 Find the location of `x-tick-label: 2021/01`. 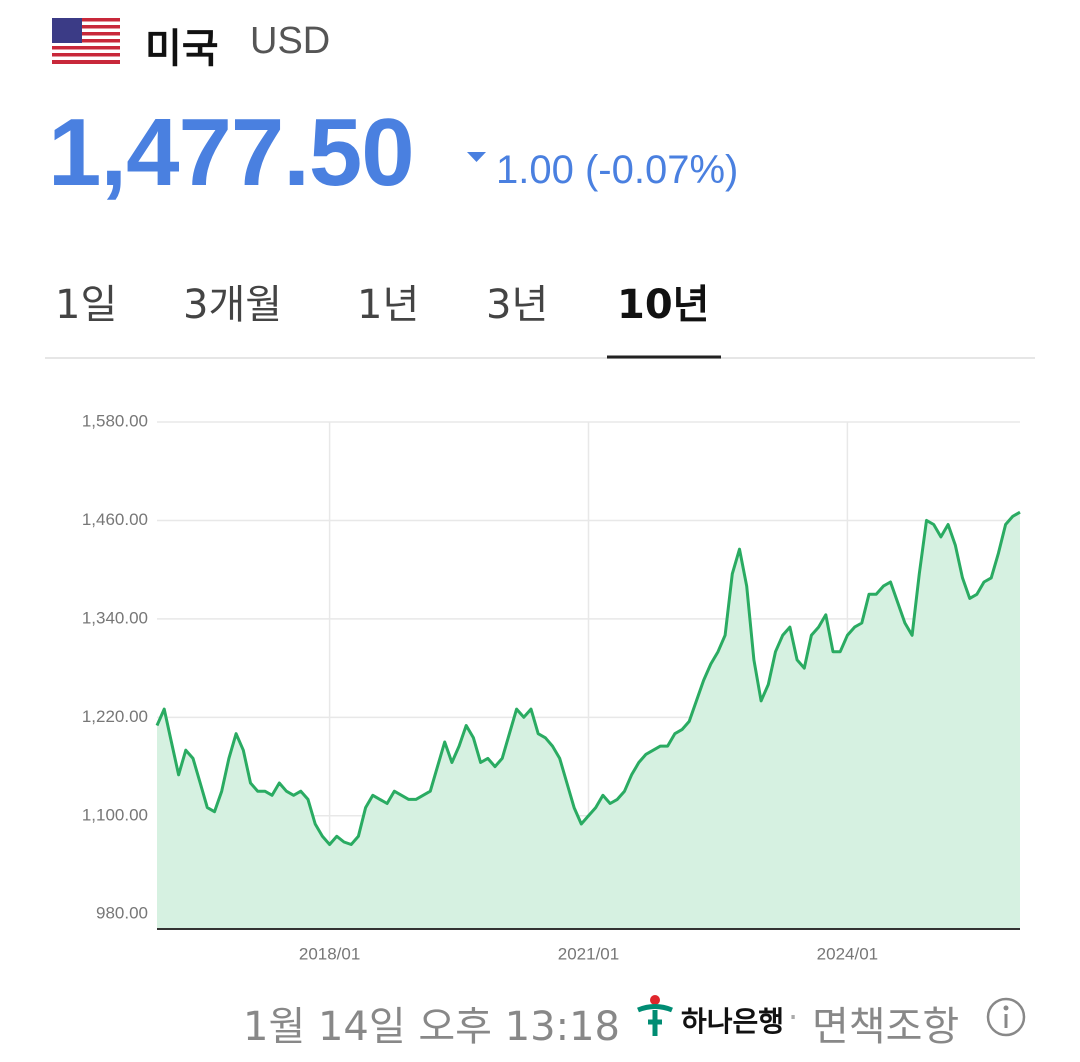

x-tick-label: 2021/01 is located at coordinates (588, 953).